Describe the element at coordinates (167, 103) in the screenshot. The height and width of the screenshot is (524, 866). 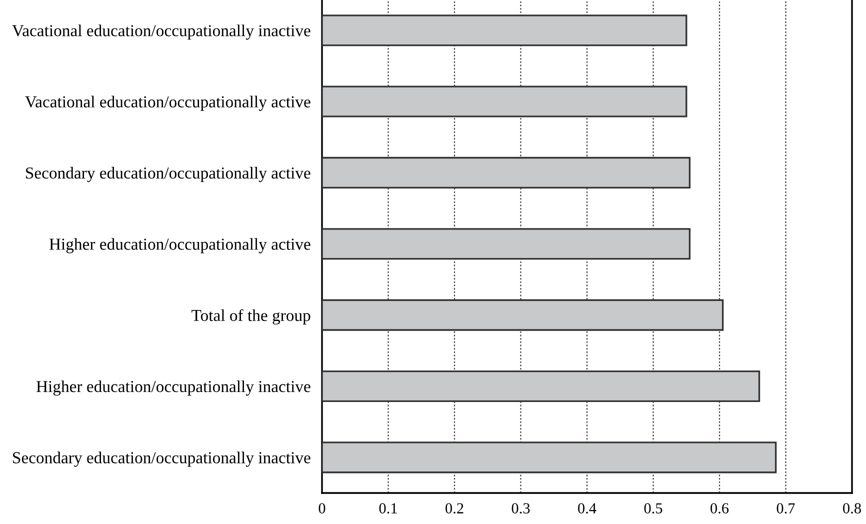
I see `y-tick-label: Vacational education/occupationally active` at that location.